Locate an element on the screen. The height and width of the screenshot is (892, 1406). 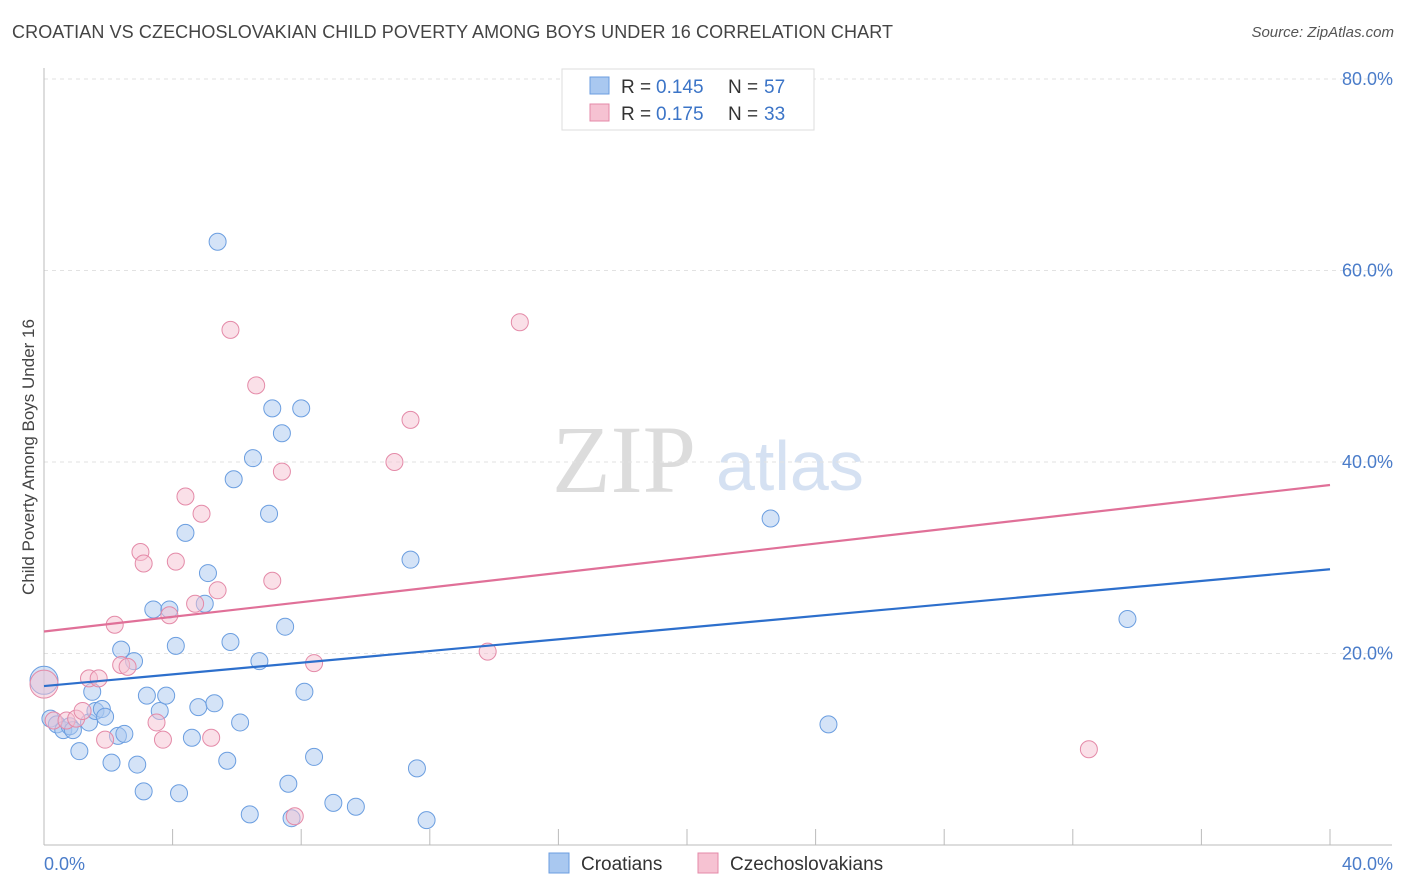
chart-source: Source: ZipAtlas.com is located at coordinates (1322, 32).